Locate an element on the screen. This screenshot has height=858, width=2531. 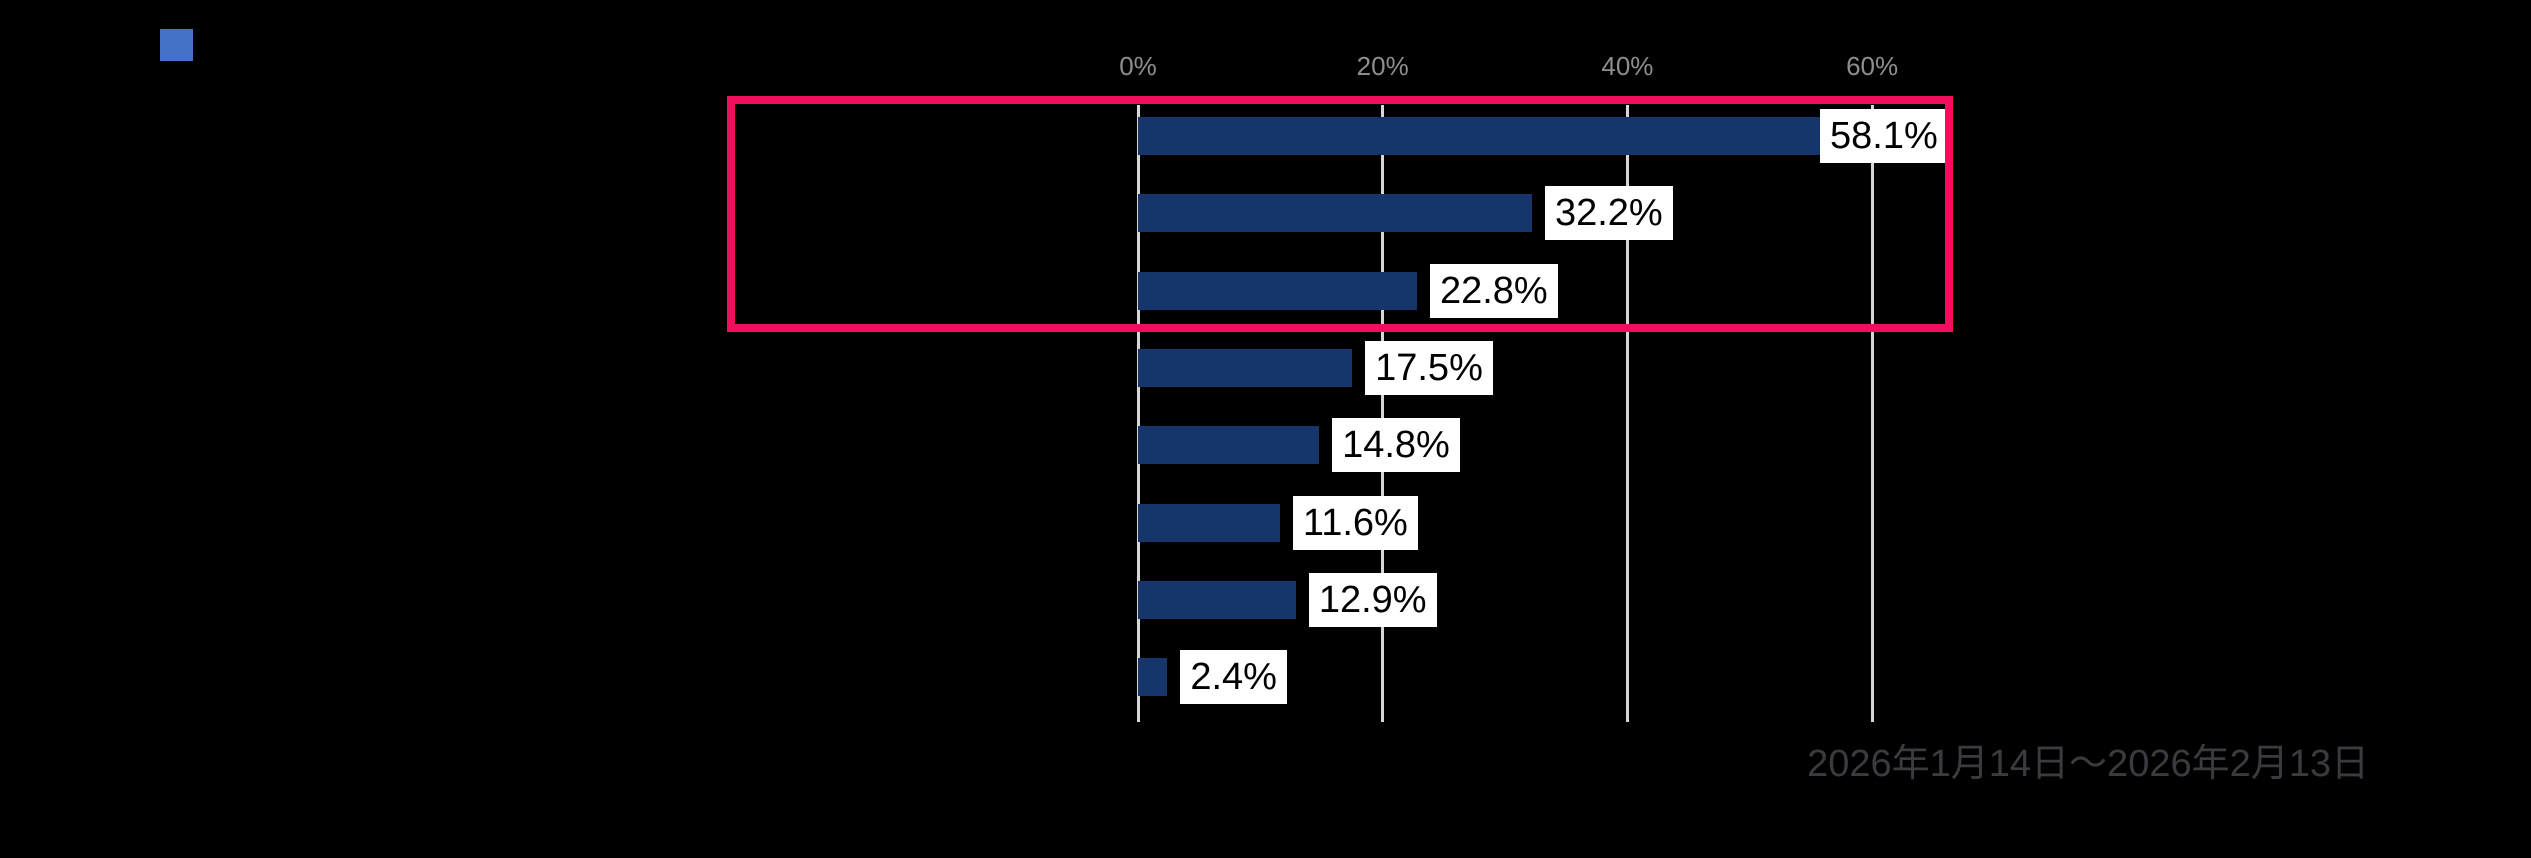
highlight-rectangle is located at coordinates (1340, 214).